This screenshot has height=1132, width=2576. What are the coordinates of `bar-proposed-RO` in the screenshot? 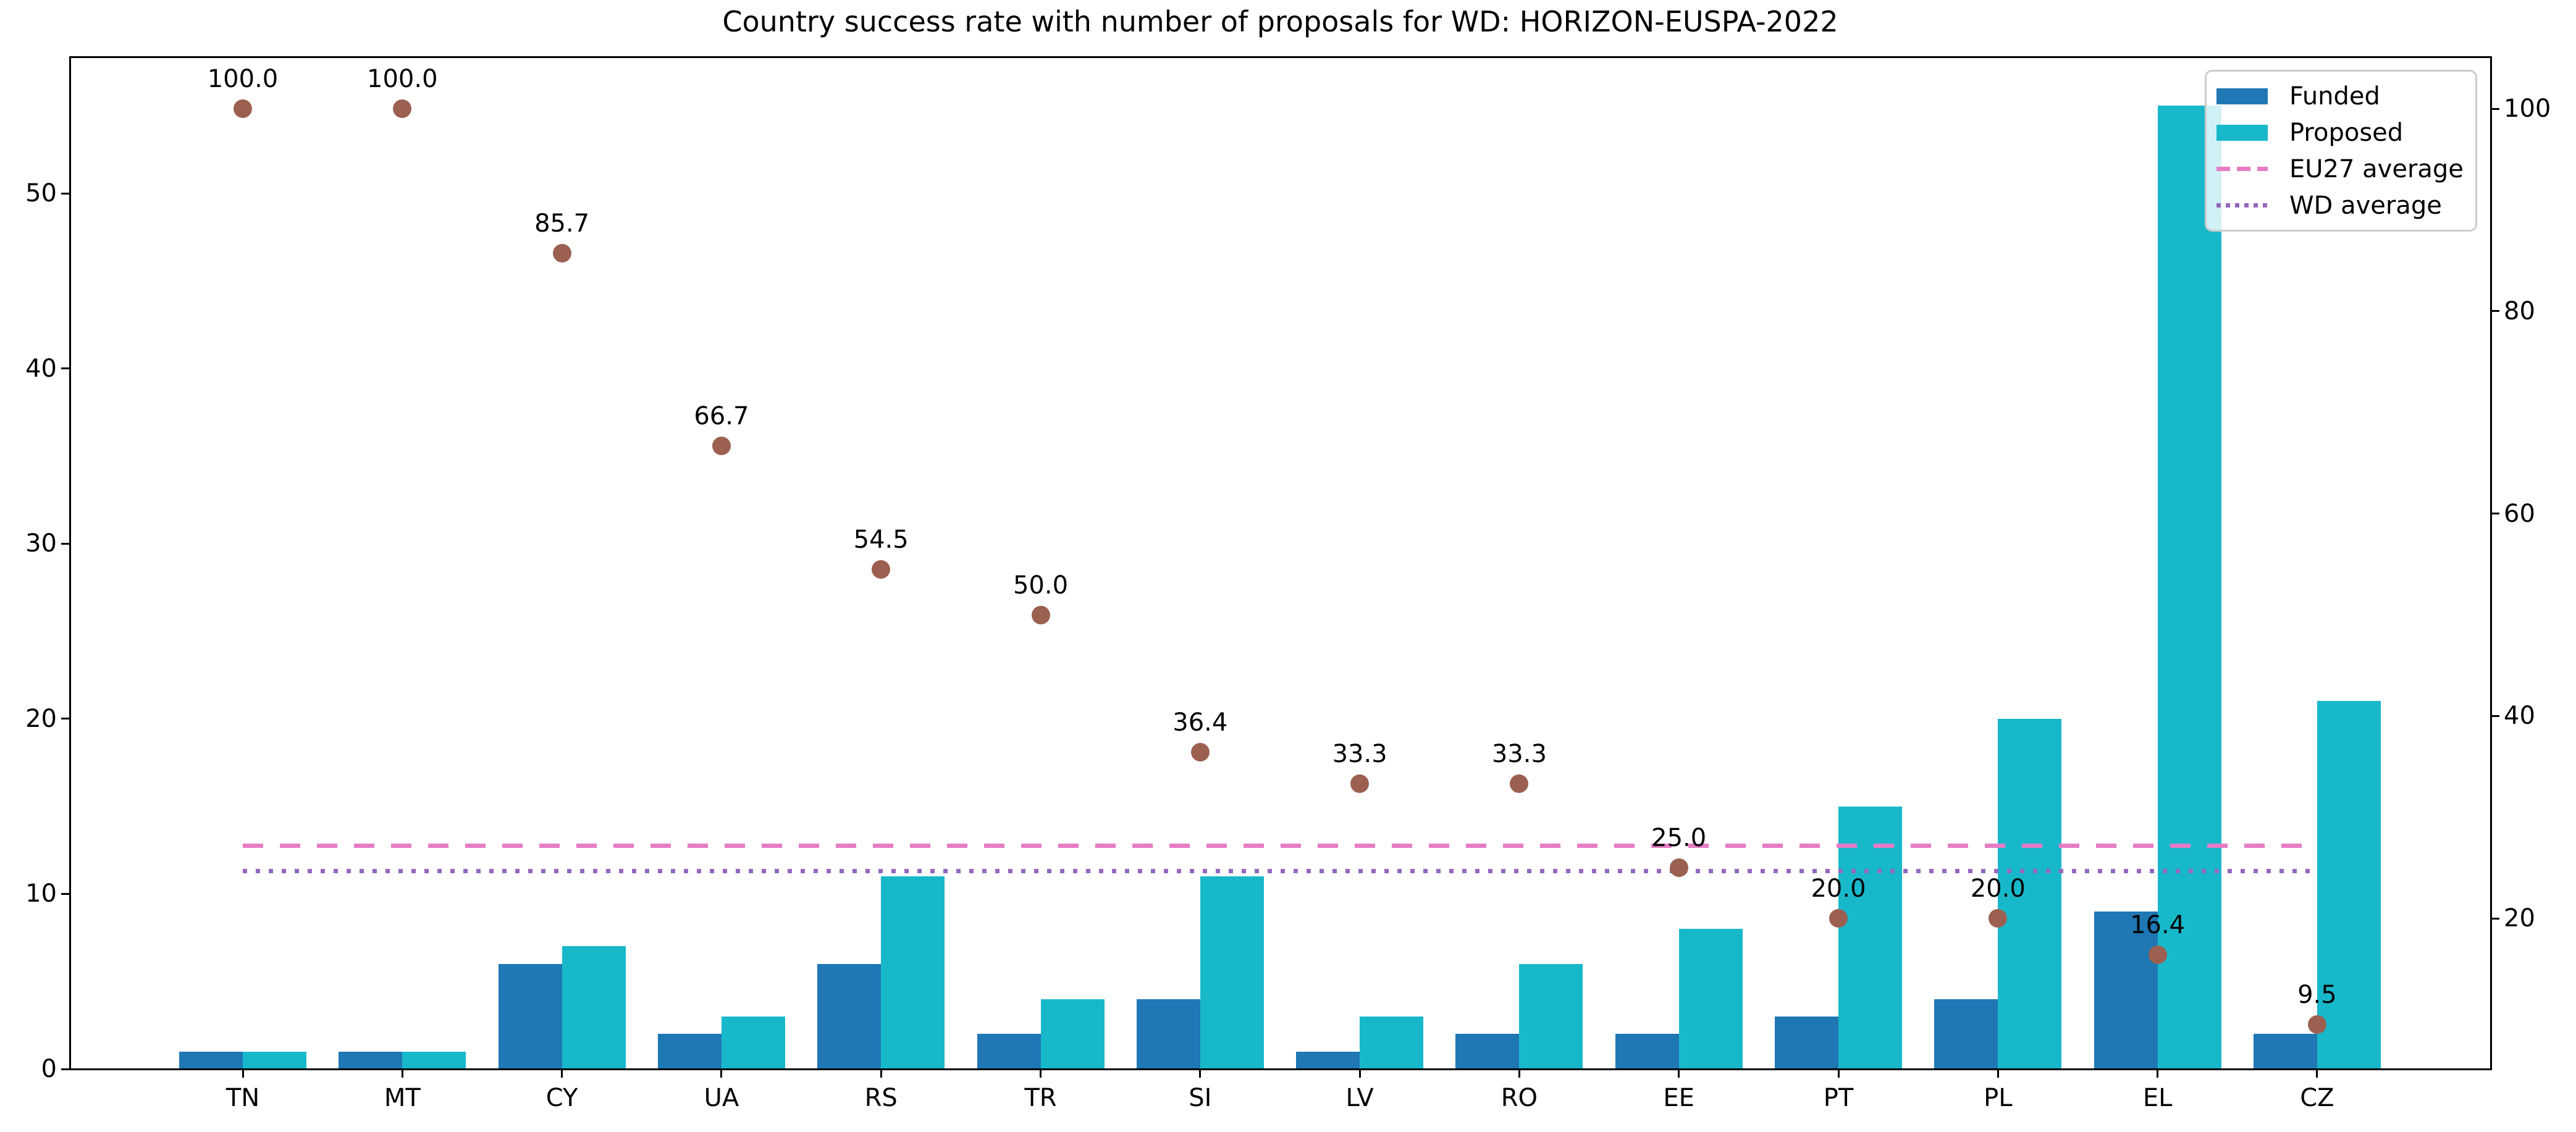 It's located at (1551, 1016).